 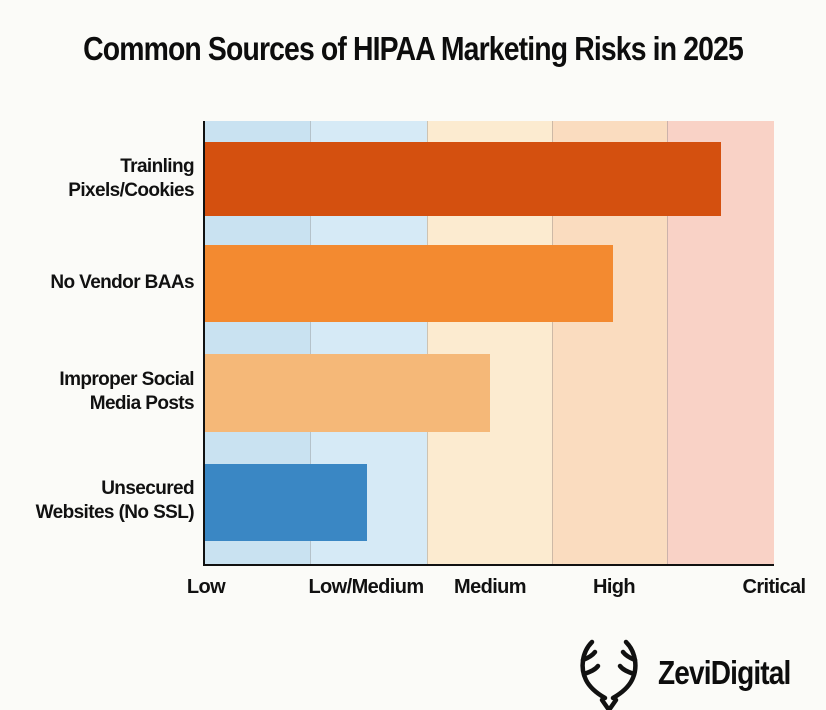 I want to click on y-label-line: Unsecured, so click(x=147, y=488).